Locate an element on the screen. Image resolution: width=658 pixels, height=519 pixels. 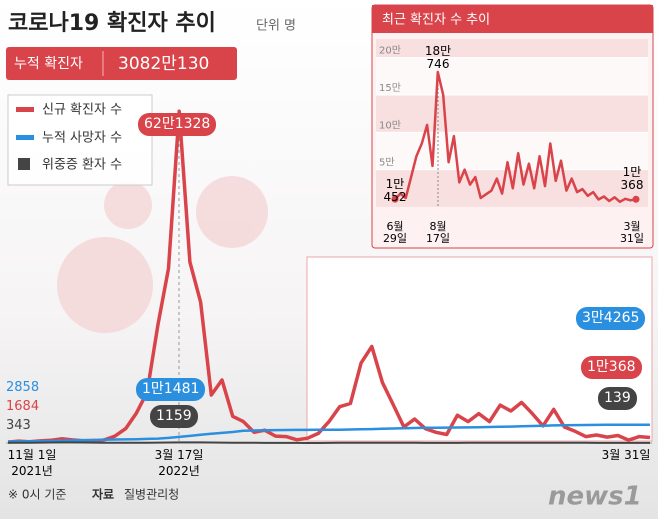
footer-source: 질병관리청 is located at coordinates (151, 495).